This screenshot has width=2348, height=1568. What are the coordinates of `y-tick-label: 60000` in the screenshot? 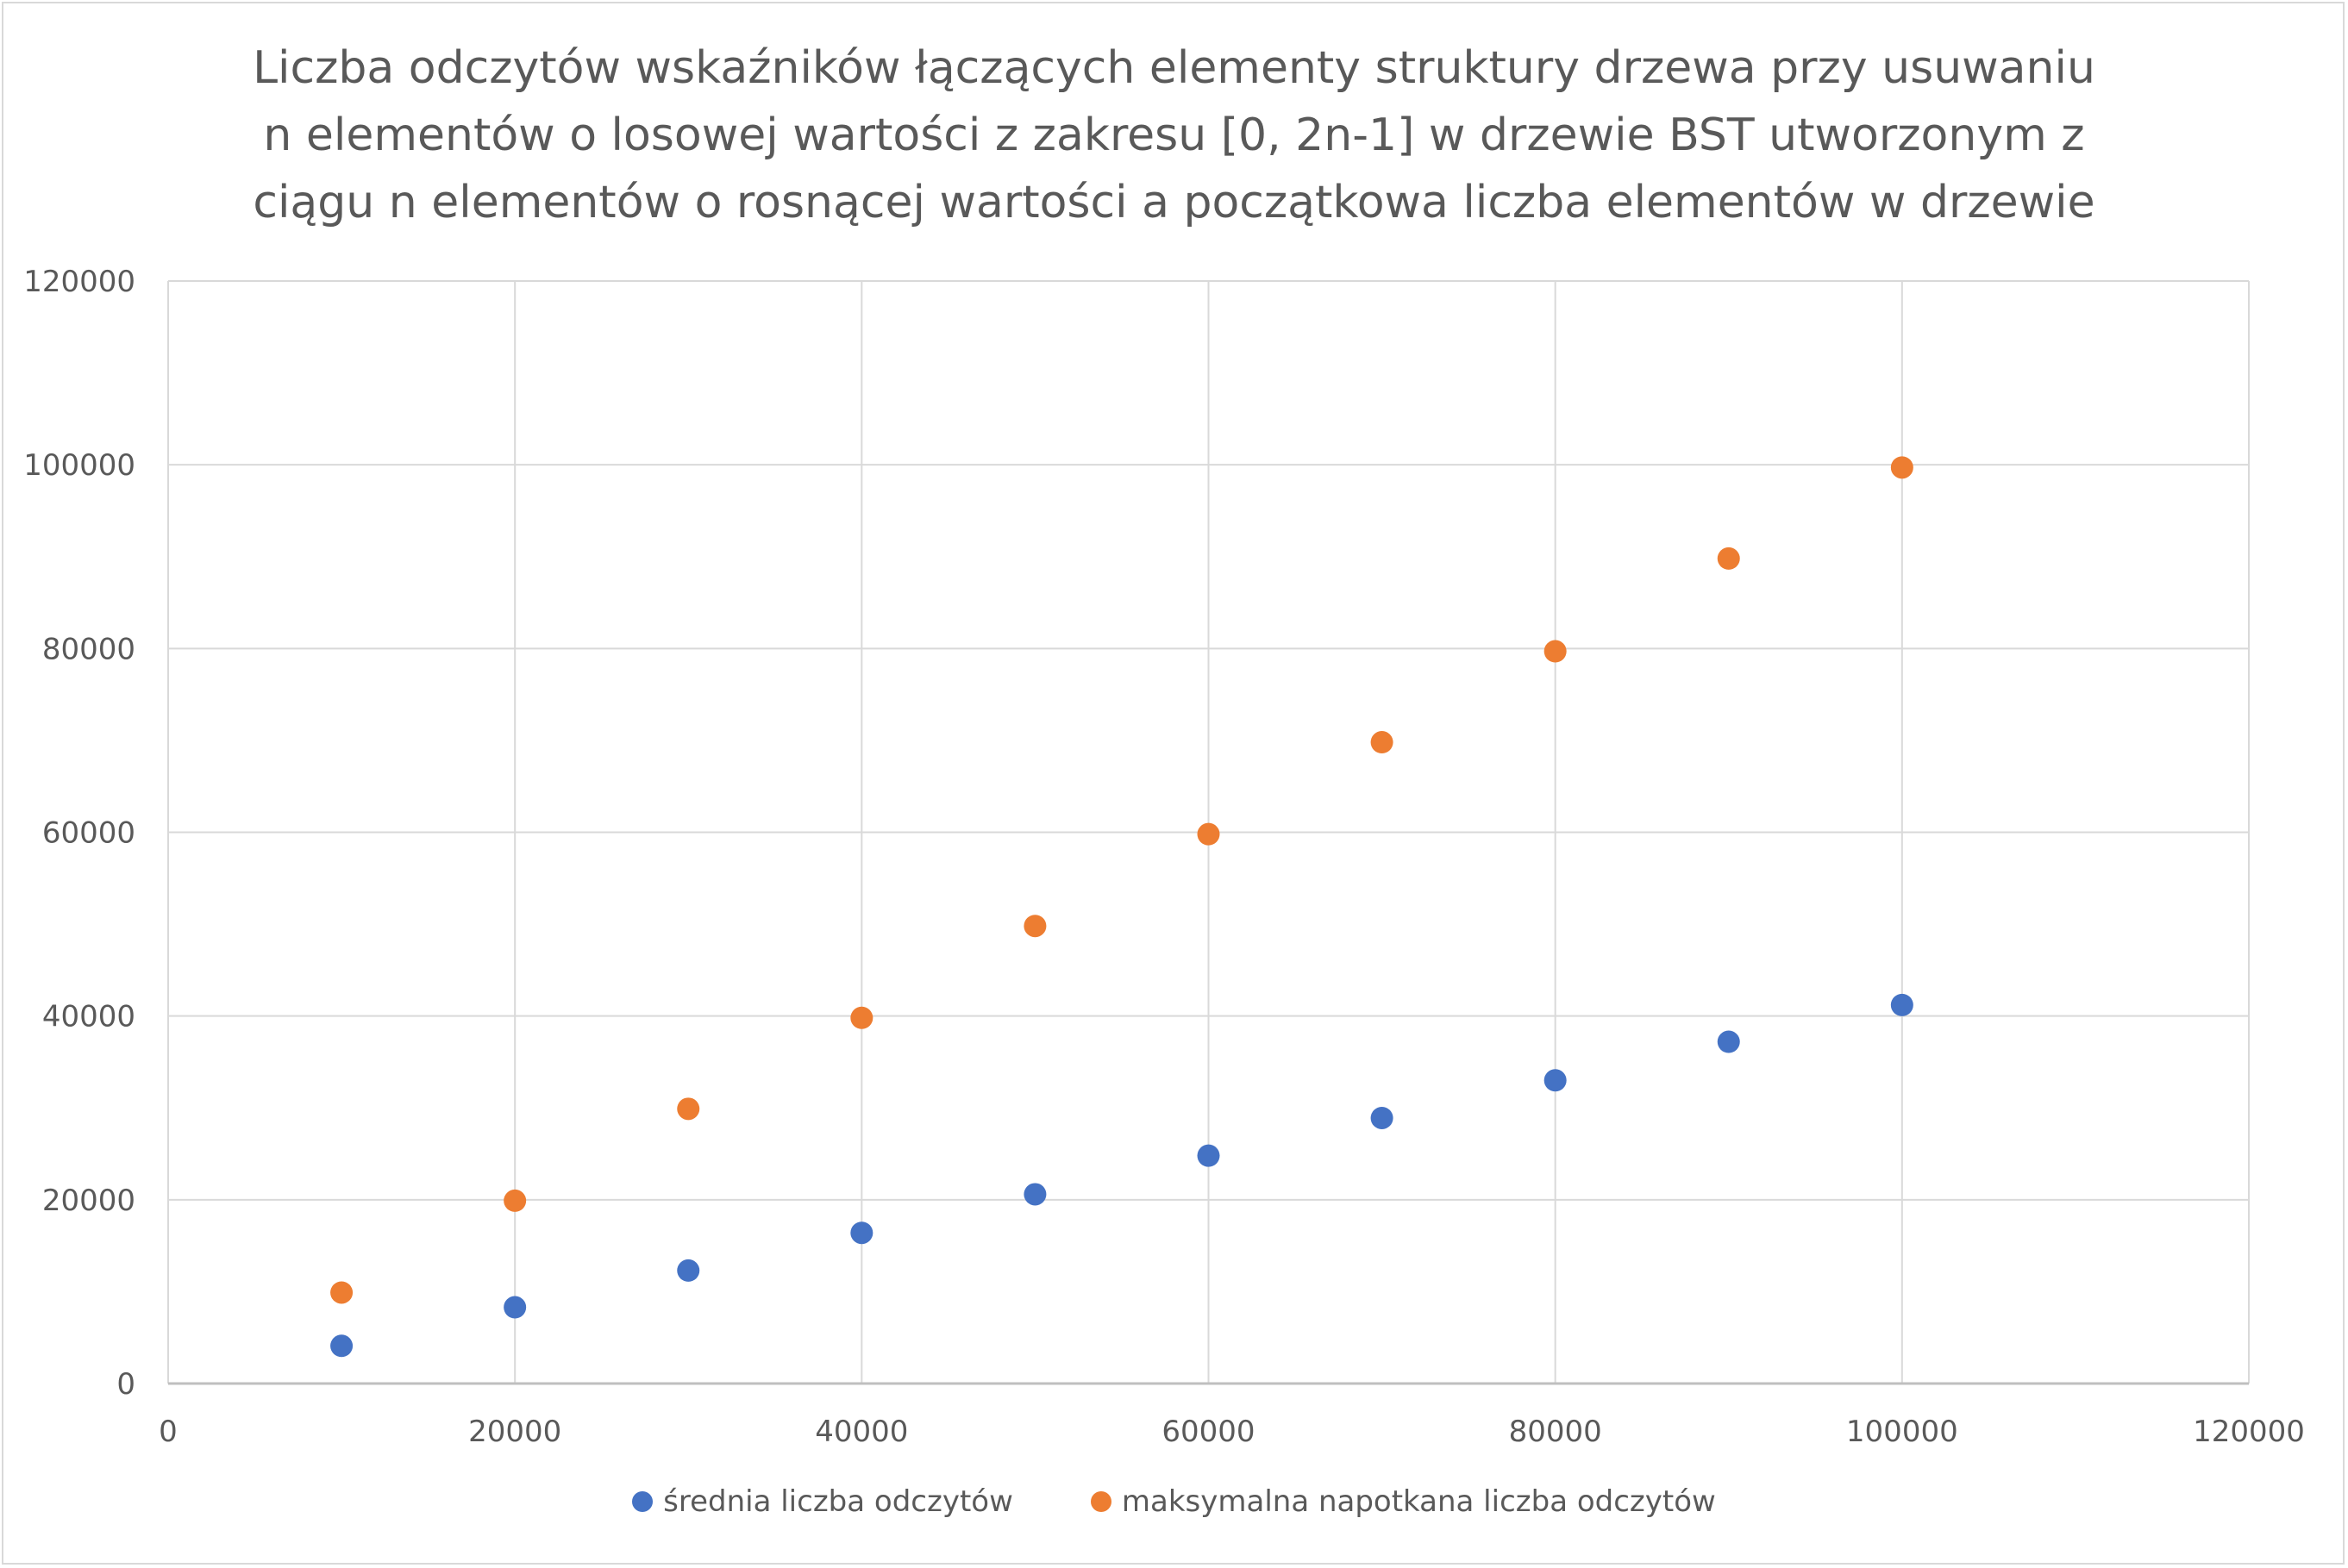 It's located at (88, 833).